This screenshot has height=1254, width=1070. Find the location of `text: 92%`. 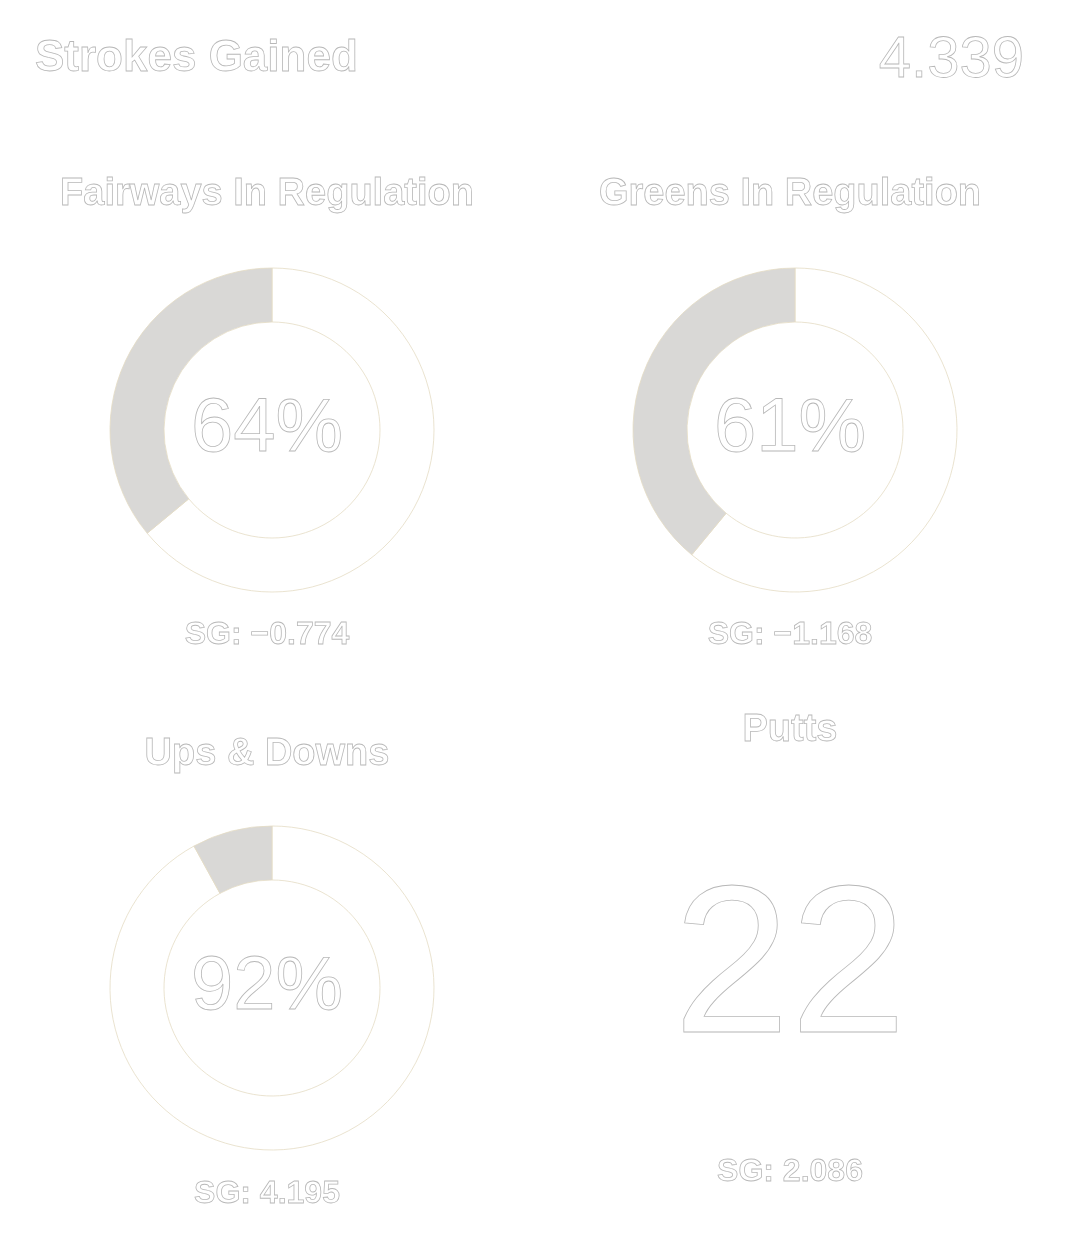

text: 92% is located at coordinates (267, 982).